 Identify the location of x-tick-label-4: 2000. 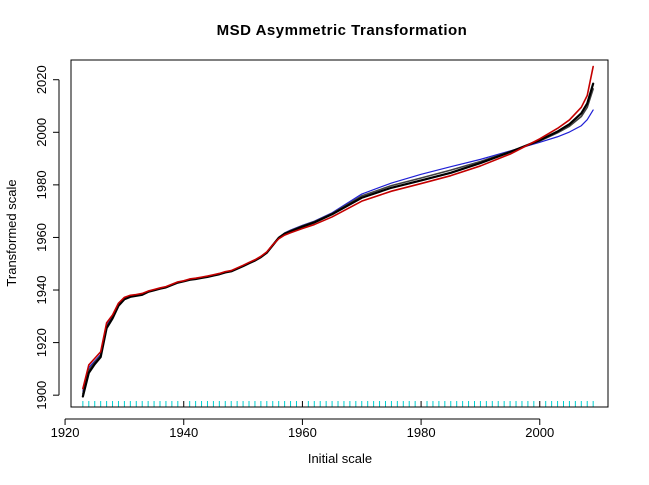
(539, 432).